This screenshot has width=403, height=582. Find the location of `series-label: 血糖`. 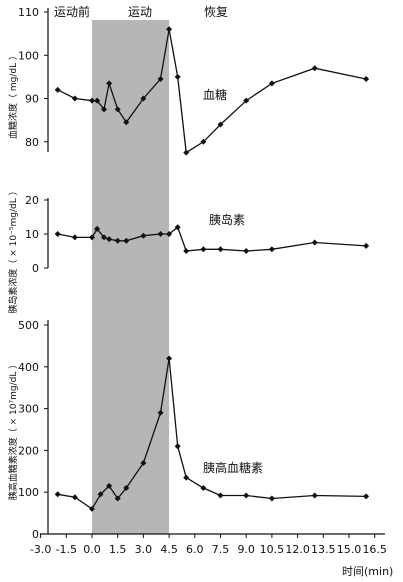

series-label: 血糖 is located at coordinates (215, 94).